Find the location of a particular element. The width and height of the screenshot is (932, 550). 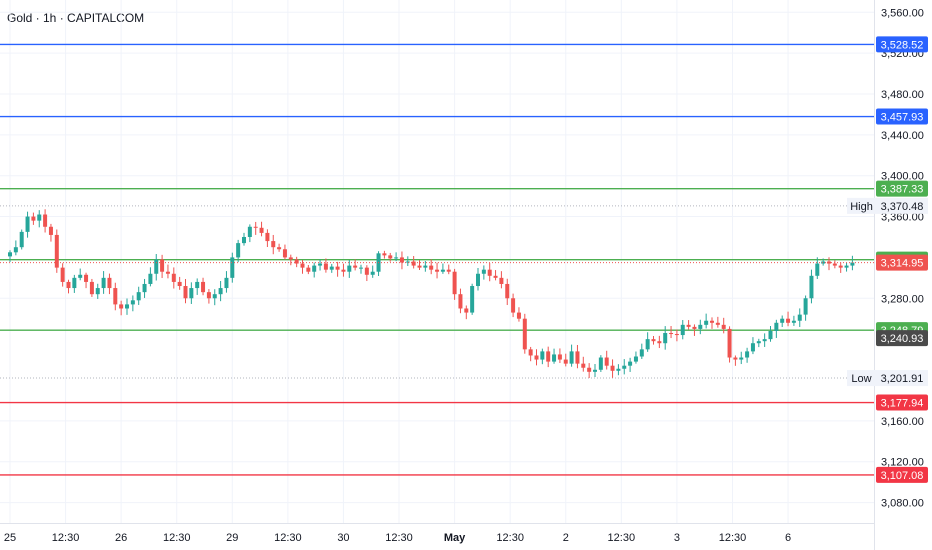

x-tick-label: 30 is located at coordinates (343, 538).